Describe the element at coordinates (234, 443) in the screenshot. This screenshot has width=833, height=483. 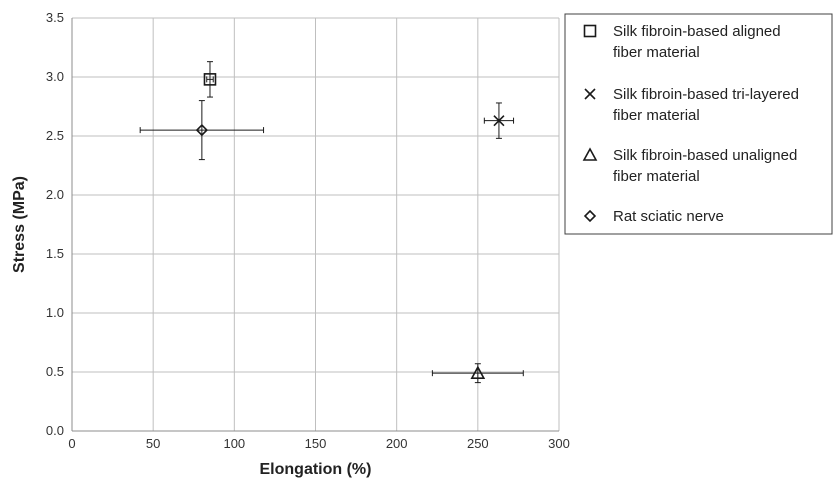
I see `x-tick-label: 100` at that location.